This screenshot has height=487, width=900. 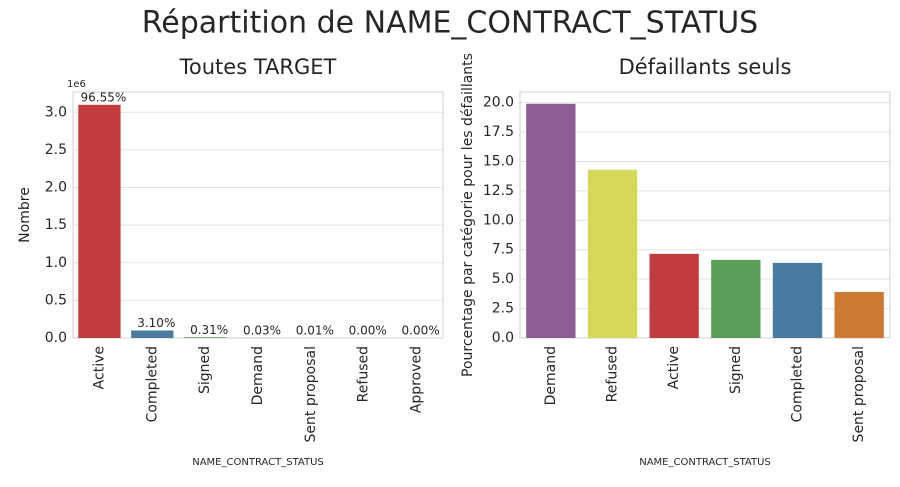 What do you see at coordinates (56, 225) in the screenshot?
I see `y-tick-label: 1.5` at bounding box center [56, 225].